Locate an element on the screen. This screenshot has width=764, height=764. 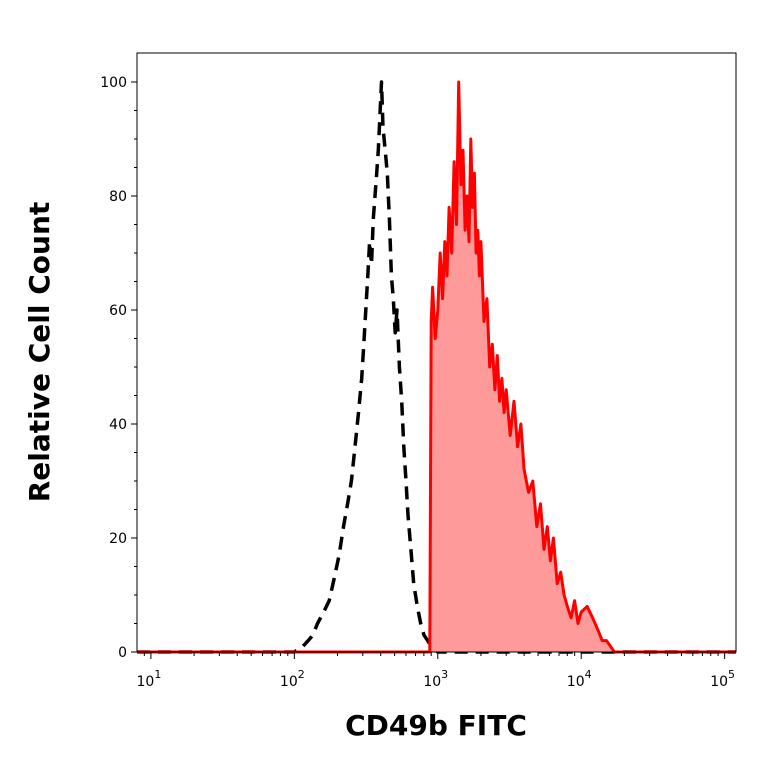
y-tick-label: 80 is located at coordinates (118, 197).